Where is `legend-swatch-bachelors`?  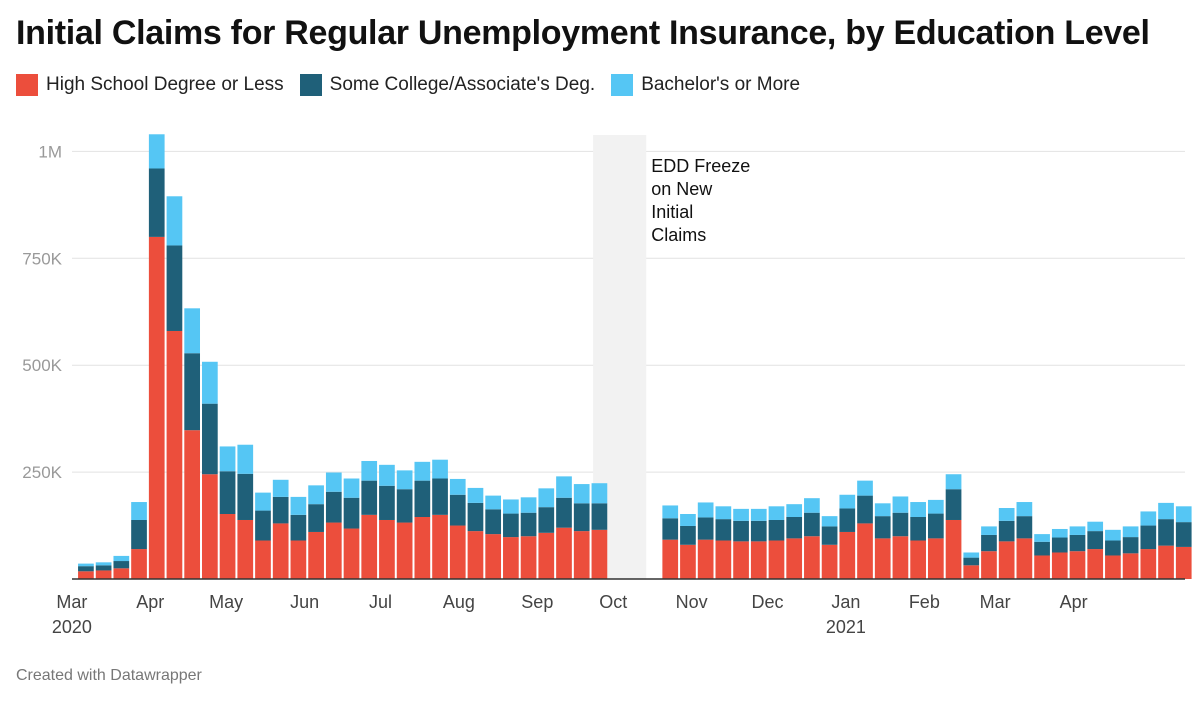 legend-swatch-bachelors is located at coordinates (622, 85).